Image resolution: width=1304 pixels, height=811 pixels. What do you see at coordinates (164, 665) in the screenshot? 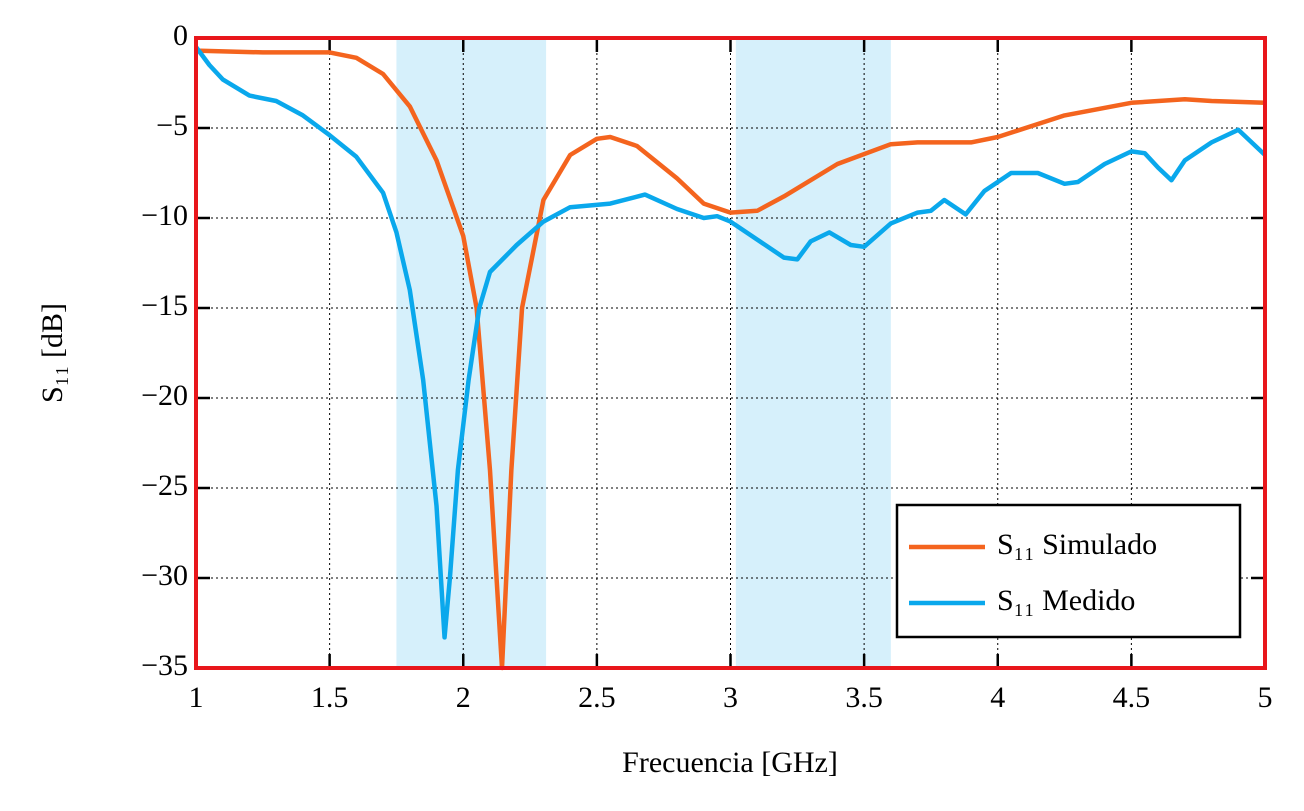
I see `y-tick-label: −35` at bounding box center [164, 665].